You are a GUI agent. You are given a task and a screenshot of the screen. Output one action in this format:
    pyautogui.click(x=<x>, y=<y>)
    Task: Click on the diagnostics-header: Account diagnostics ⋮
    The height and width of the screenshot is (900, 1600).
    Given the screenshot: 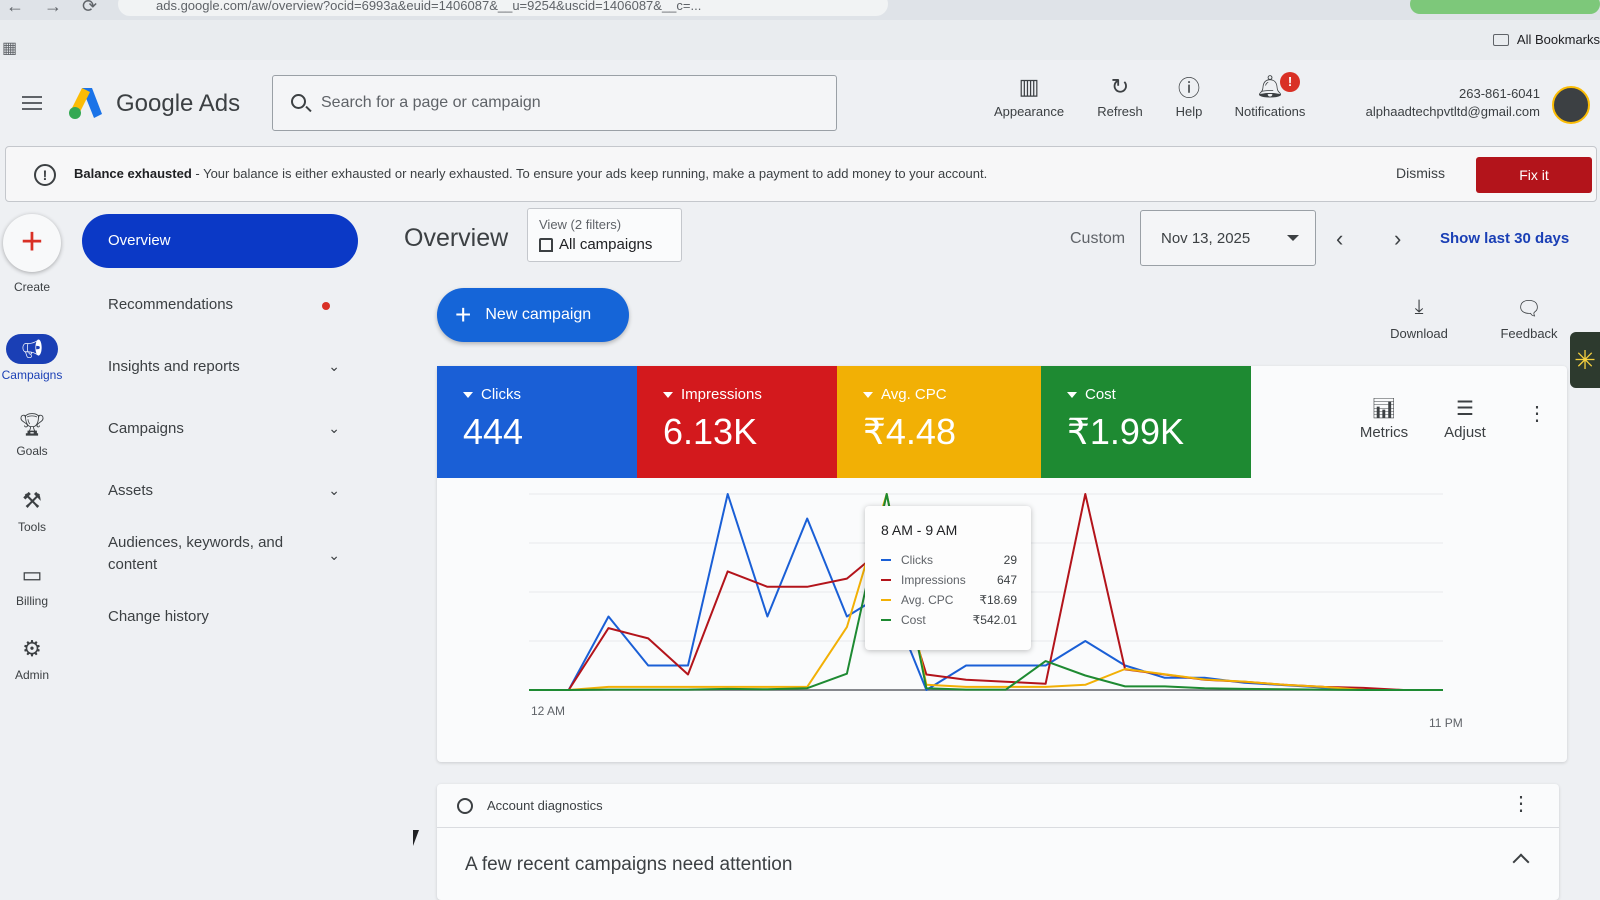 What is the action you would take?
    pyautogui.click(x=998, y=806)
    